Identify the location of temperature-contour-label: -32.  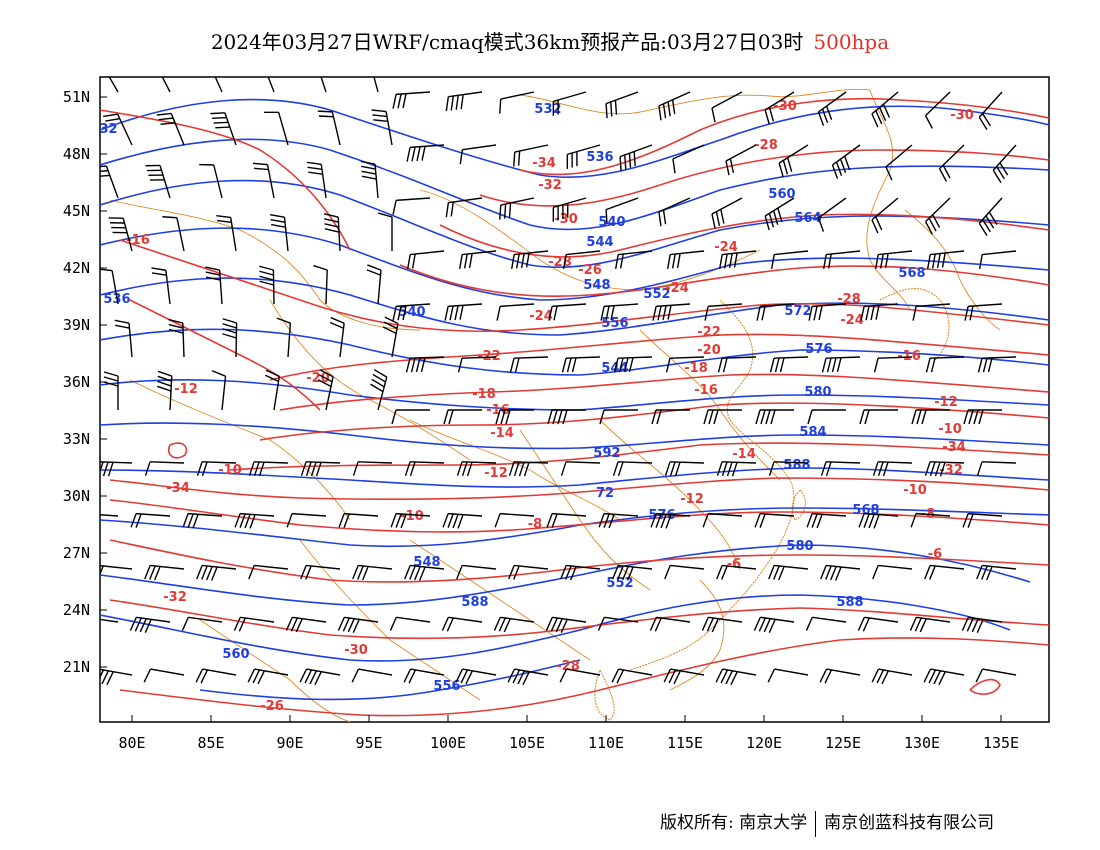
(175, 597).